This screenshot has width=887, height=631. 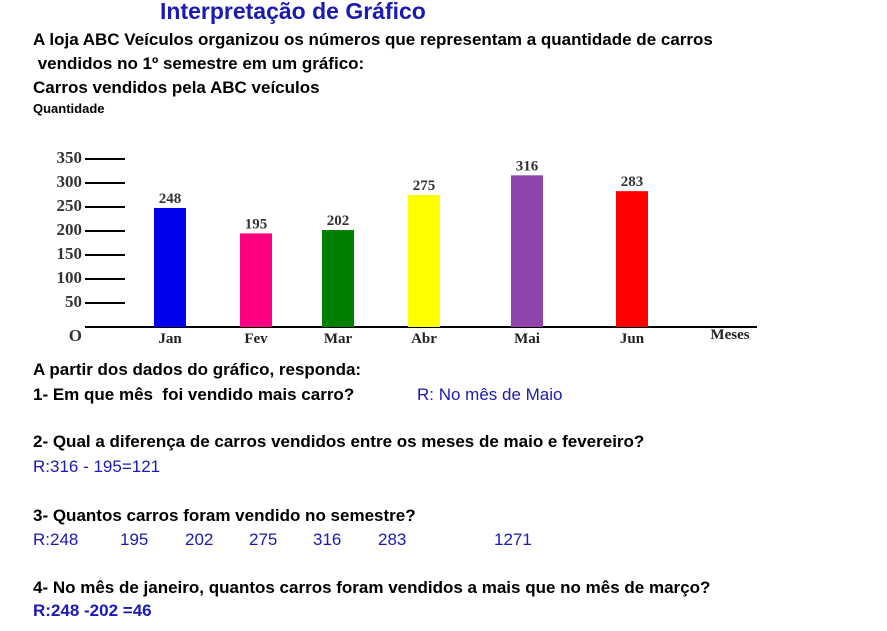 What do you see at coordinates (92, 610) in the screenshot?
I see `answer: R:248 -202 =46` at bounding box center [92, 610].